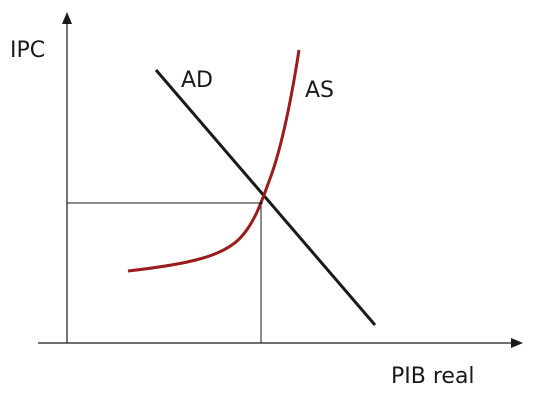 The image size is (558, 405). What do you see at coordinates (517, 343) in the screenshot?
I see `x-axis-arrowhead` at bounding box center [517, 343].